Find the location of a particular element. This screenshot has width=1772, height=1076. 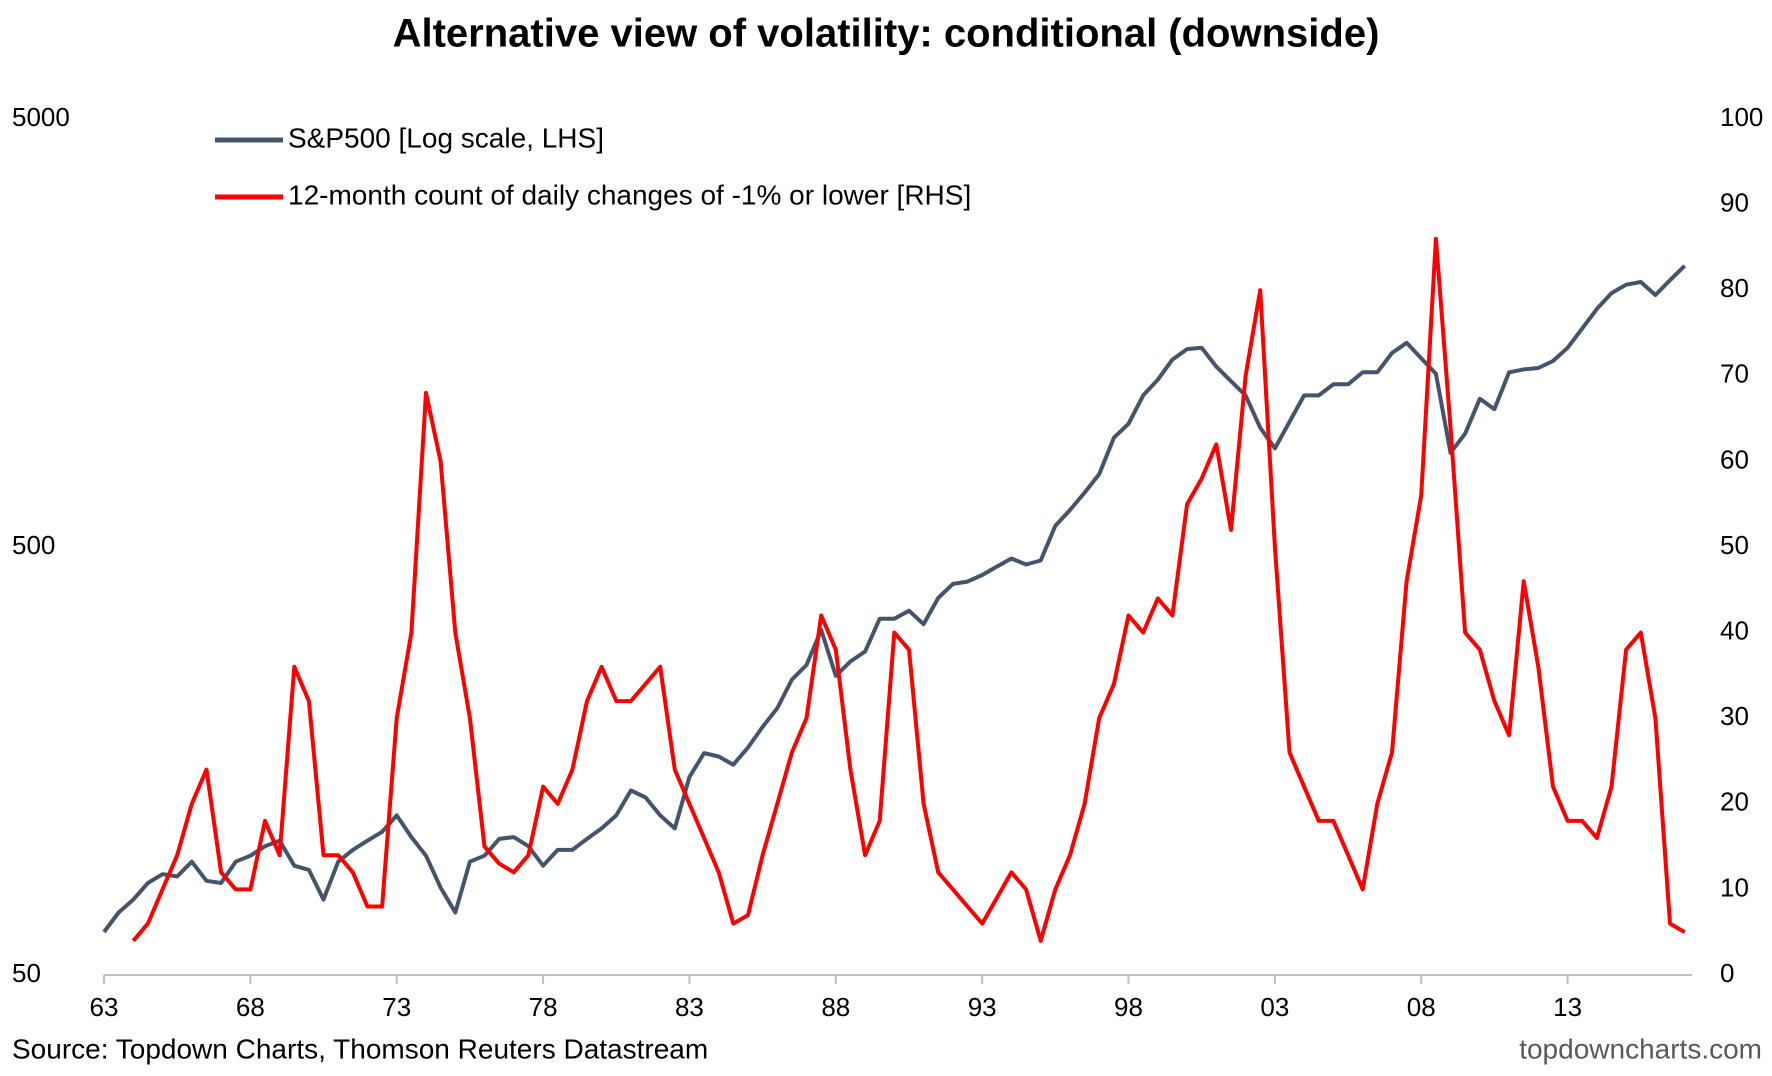

y2-tick-label: 70 is located at coordinates (1734, 374).